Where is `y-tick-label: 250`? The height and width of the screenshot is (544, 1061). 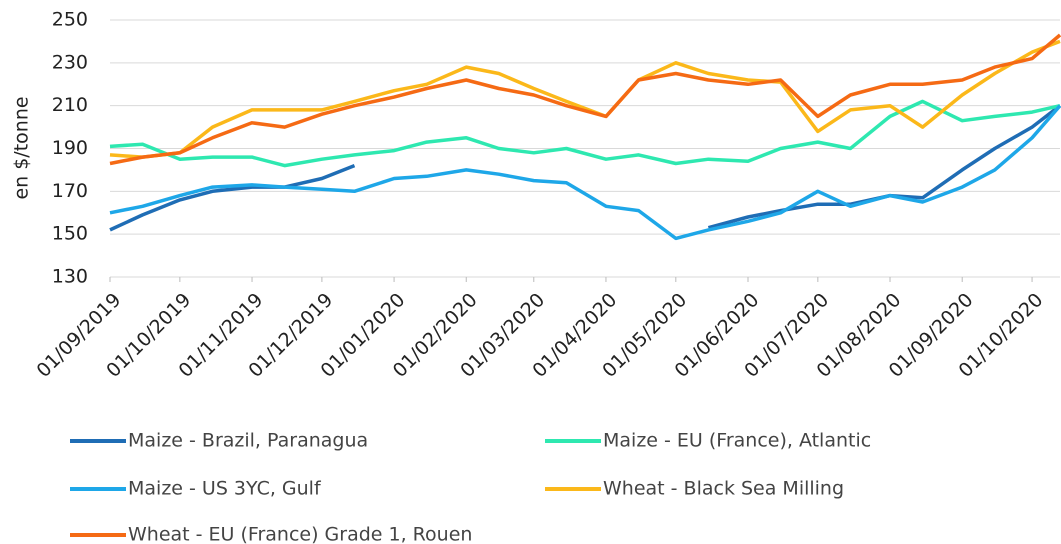 y-tick-label: 250 is located at coordinates (70, 20).